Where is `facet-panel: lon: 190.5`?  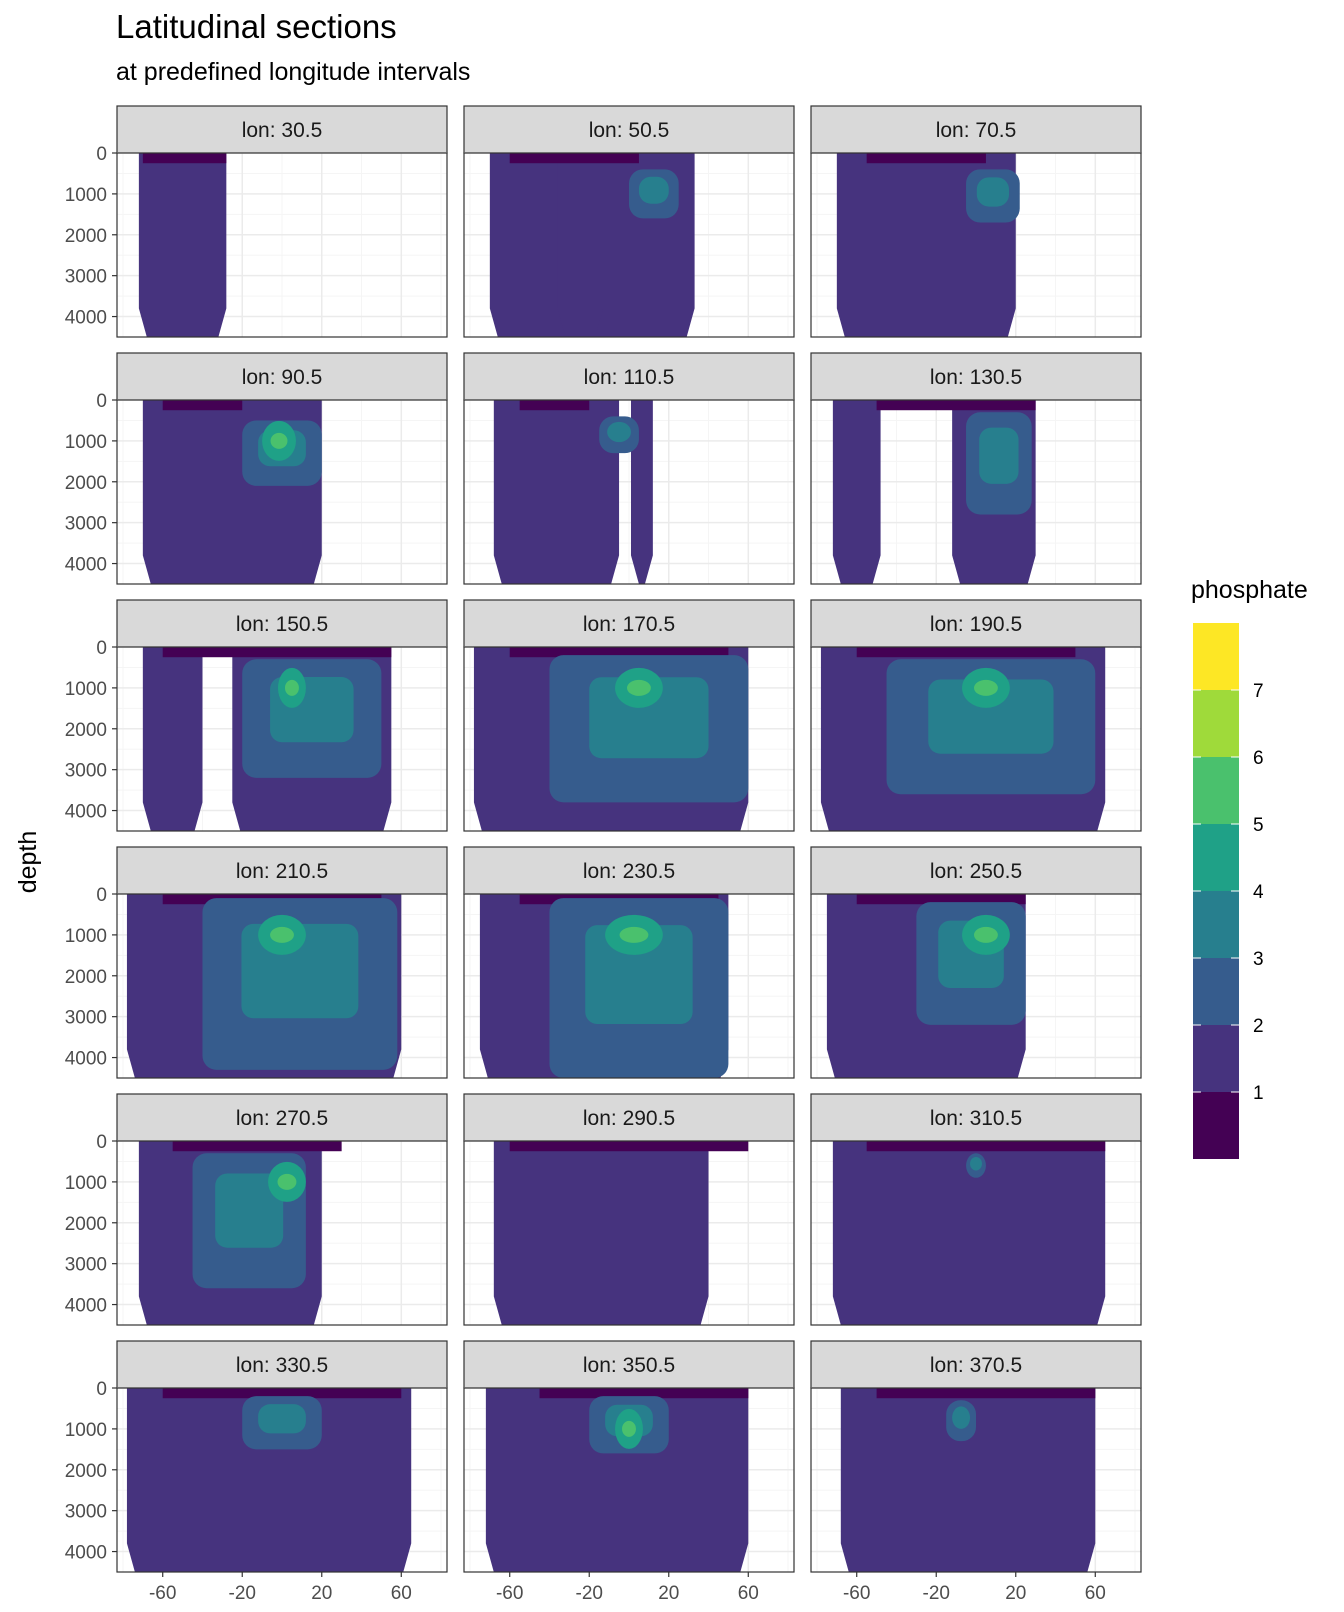 facet-panel: lon: 190.5 is located at coordinates (976, 715).